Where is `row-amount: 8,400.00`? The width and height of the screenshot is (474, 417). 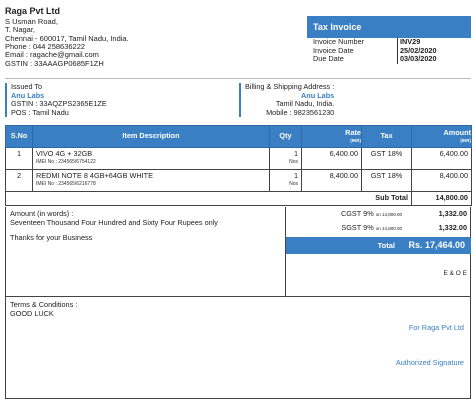 row-amount: 8,400.00 is located at coordinates (441, 180).